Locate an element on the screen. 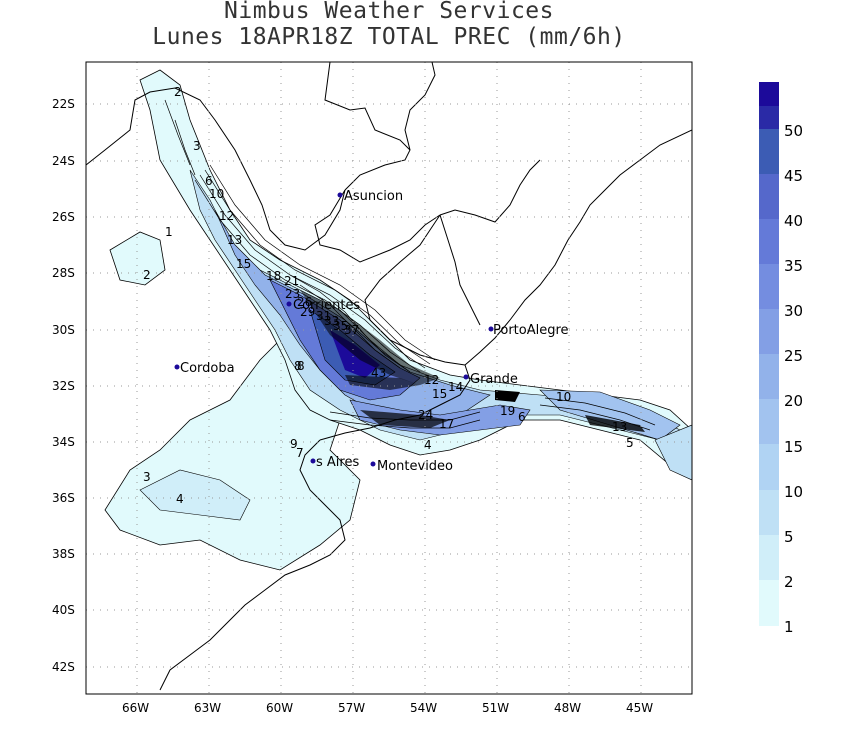 The image size is (853, 734). legend-label: 2 is located at coordinates (789, 582).